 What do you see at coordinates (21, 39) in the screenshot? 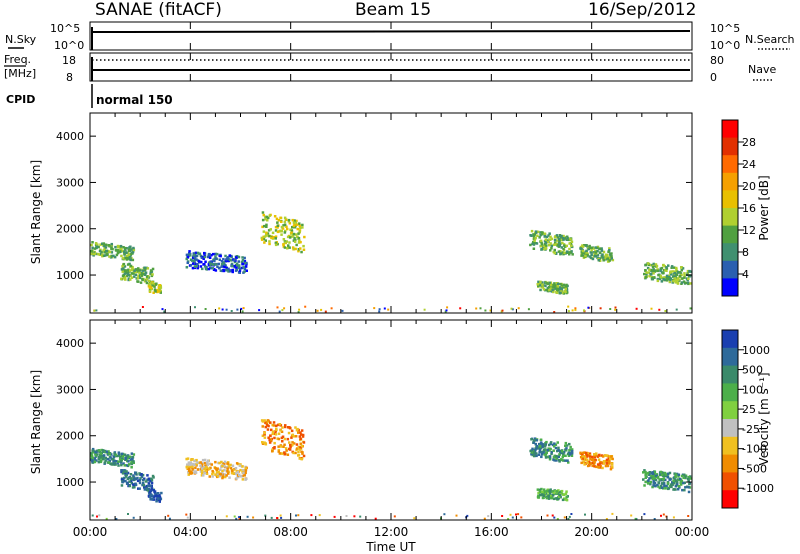
I see `nsky-label: N.Sky` at bounding box center [21, 39].